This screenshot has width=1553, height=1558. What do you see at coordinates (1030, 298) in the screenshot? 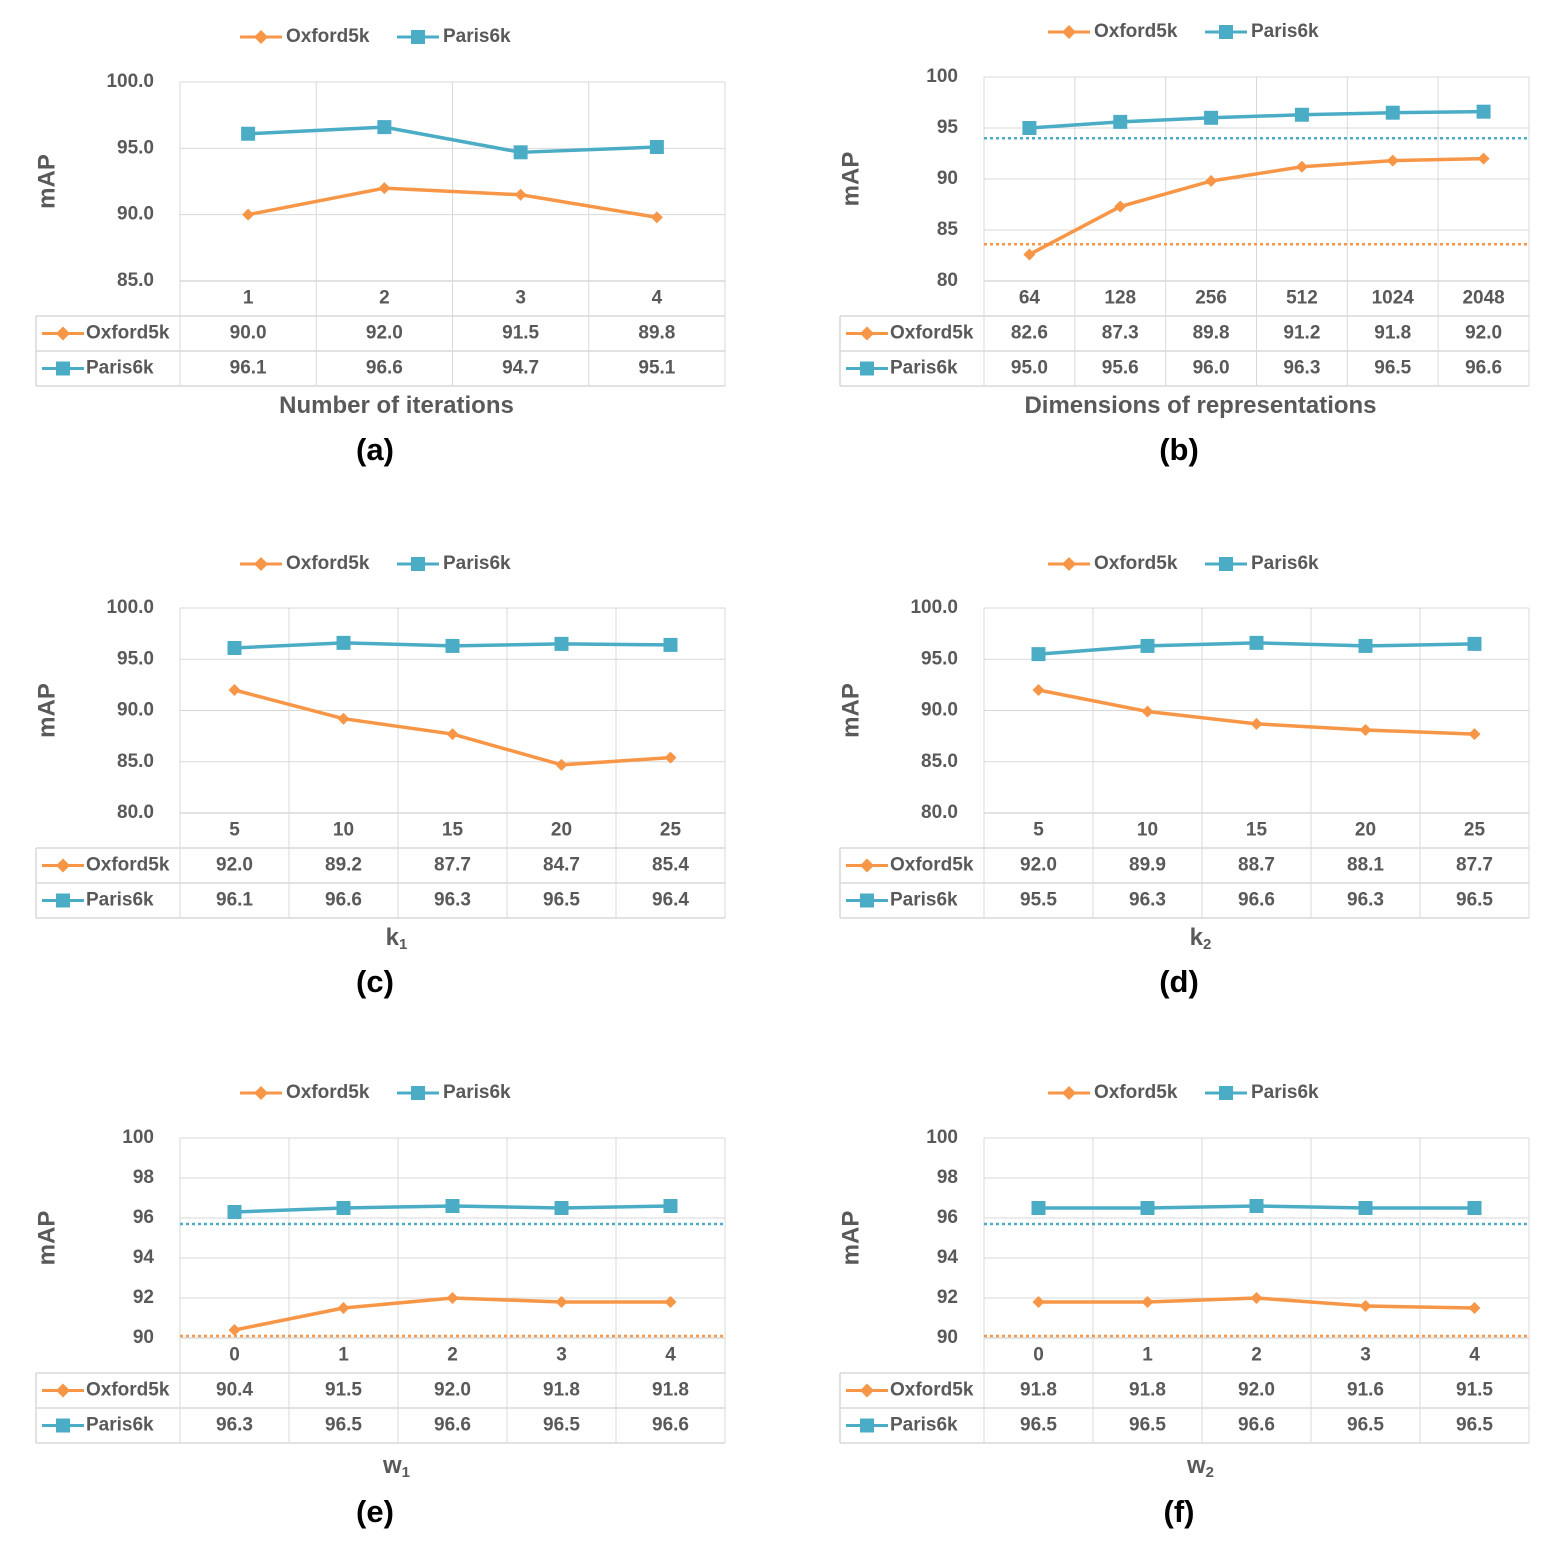
I see `x-tick-label: 64` at bounding box center [1030, 298].